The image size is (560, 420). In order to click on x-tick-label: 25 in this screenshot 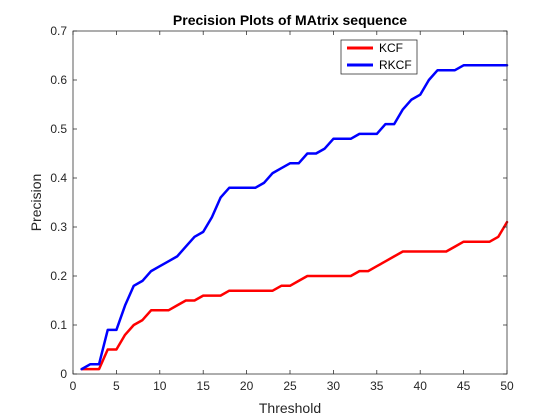, I will do `click(290, 386)`.